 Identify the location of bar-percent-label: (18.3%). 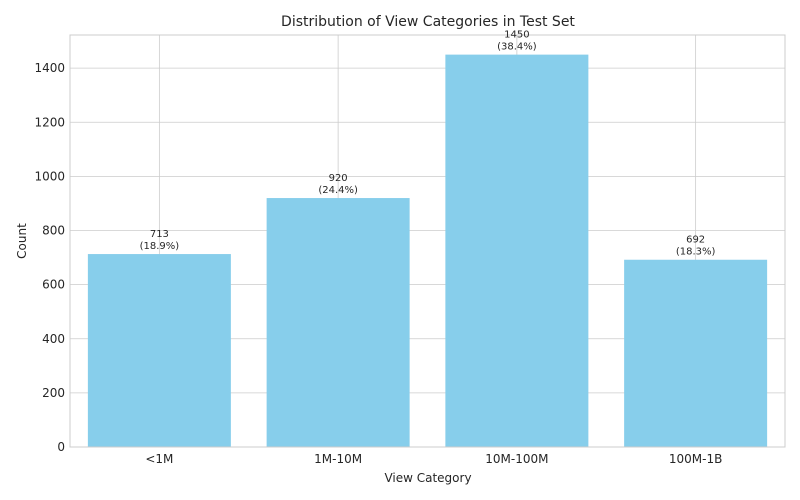
(696, 252).